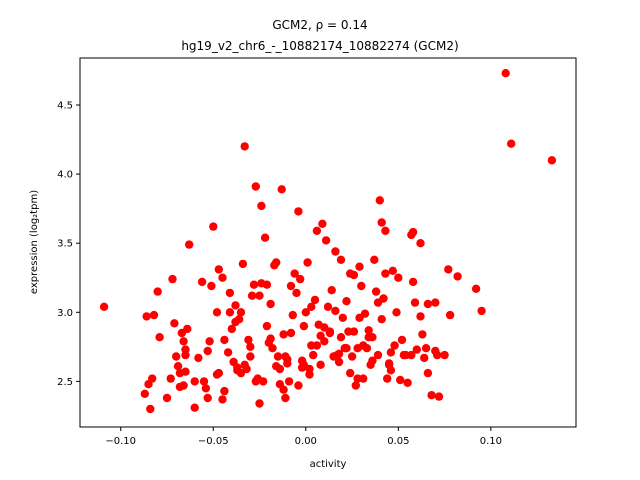 This screenshot has width=640, height=480. Describe the element at coordinates (34, 242) in the screenshot. I see `y-axis-label: expression (log₂tpm)` at that location.